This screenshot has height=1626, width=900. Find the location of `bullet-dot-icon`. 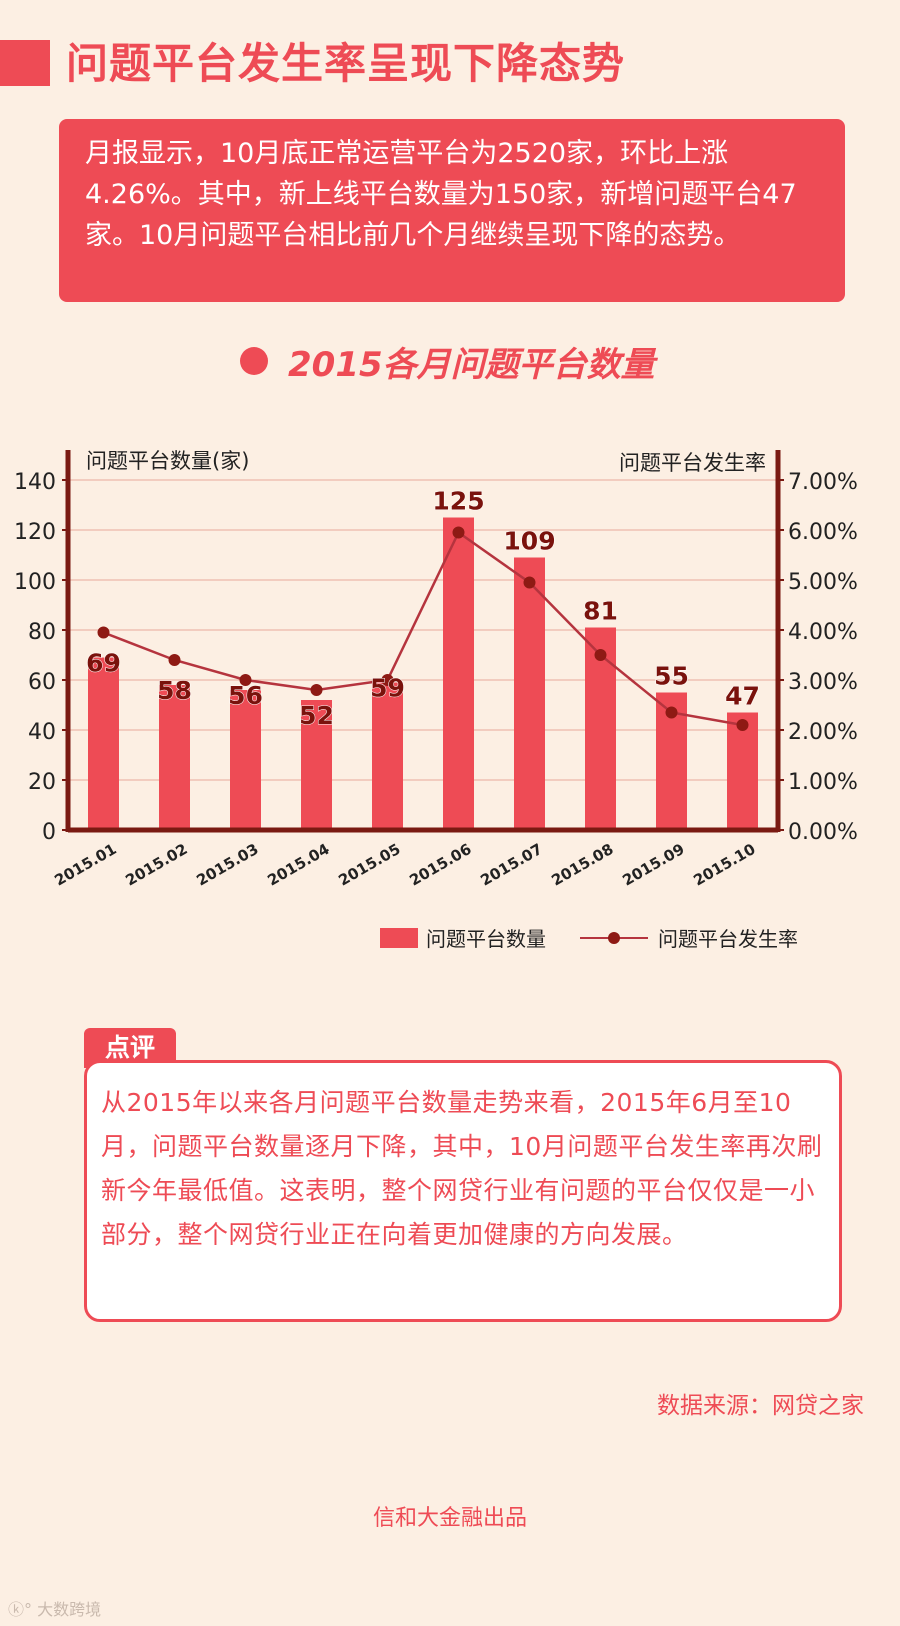

bullet-dot-icon is located at coordinates (254, 361).